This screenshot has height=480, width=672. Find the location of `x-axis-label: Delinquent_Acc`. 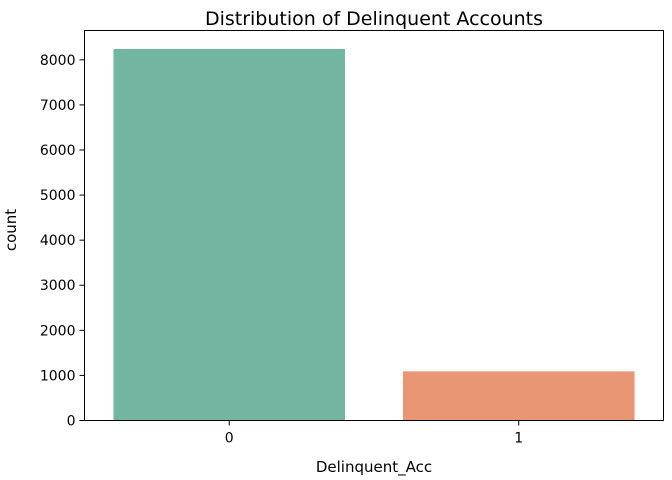

x-axis-label: Delinquent_Acc is located at coordinates (374, 467).